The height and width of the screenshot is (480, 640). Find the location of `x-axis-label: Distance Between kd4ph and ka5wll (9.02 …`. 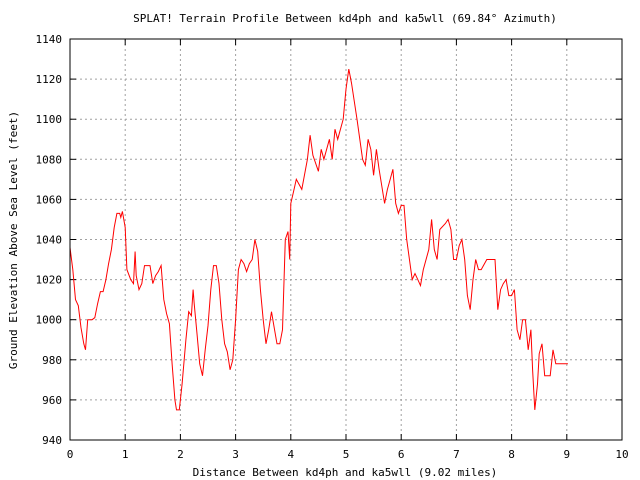

x-axis-label: Distance Between kd4ph and ka5wll (9.02 … is located at coordinates (345, 472).